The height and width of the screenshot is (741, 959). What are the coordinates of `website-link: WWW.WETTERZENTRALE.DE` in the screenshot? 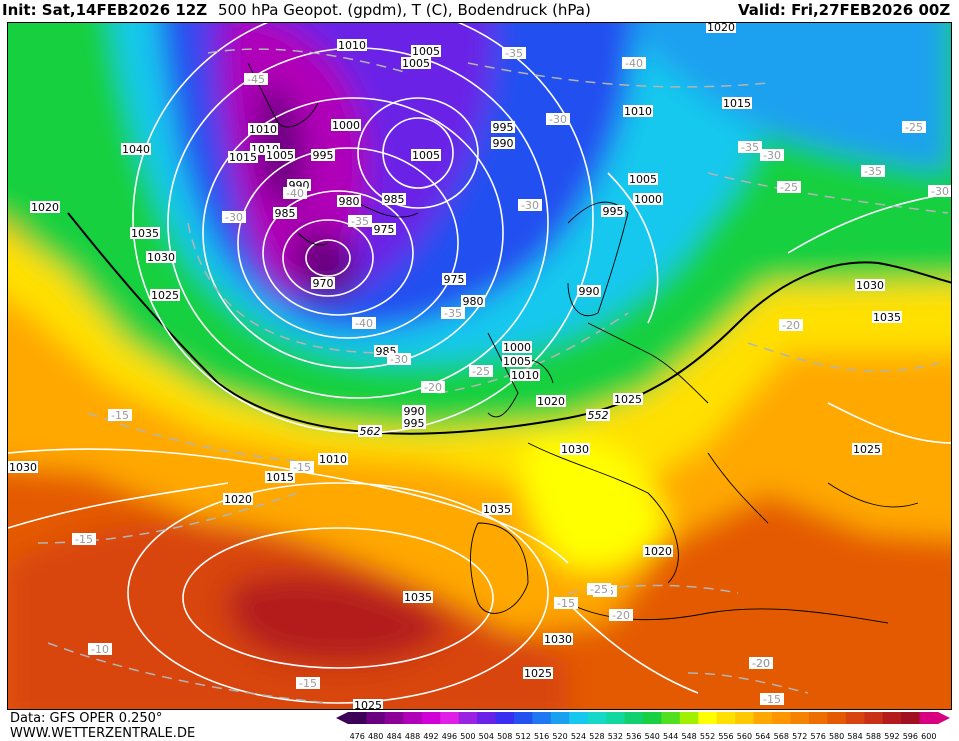 It's located at (103, 733).